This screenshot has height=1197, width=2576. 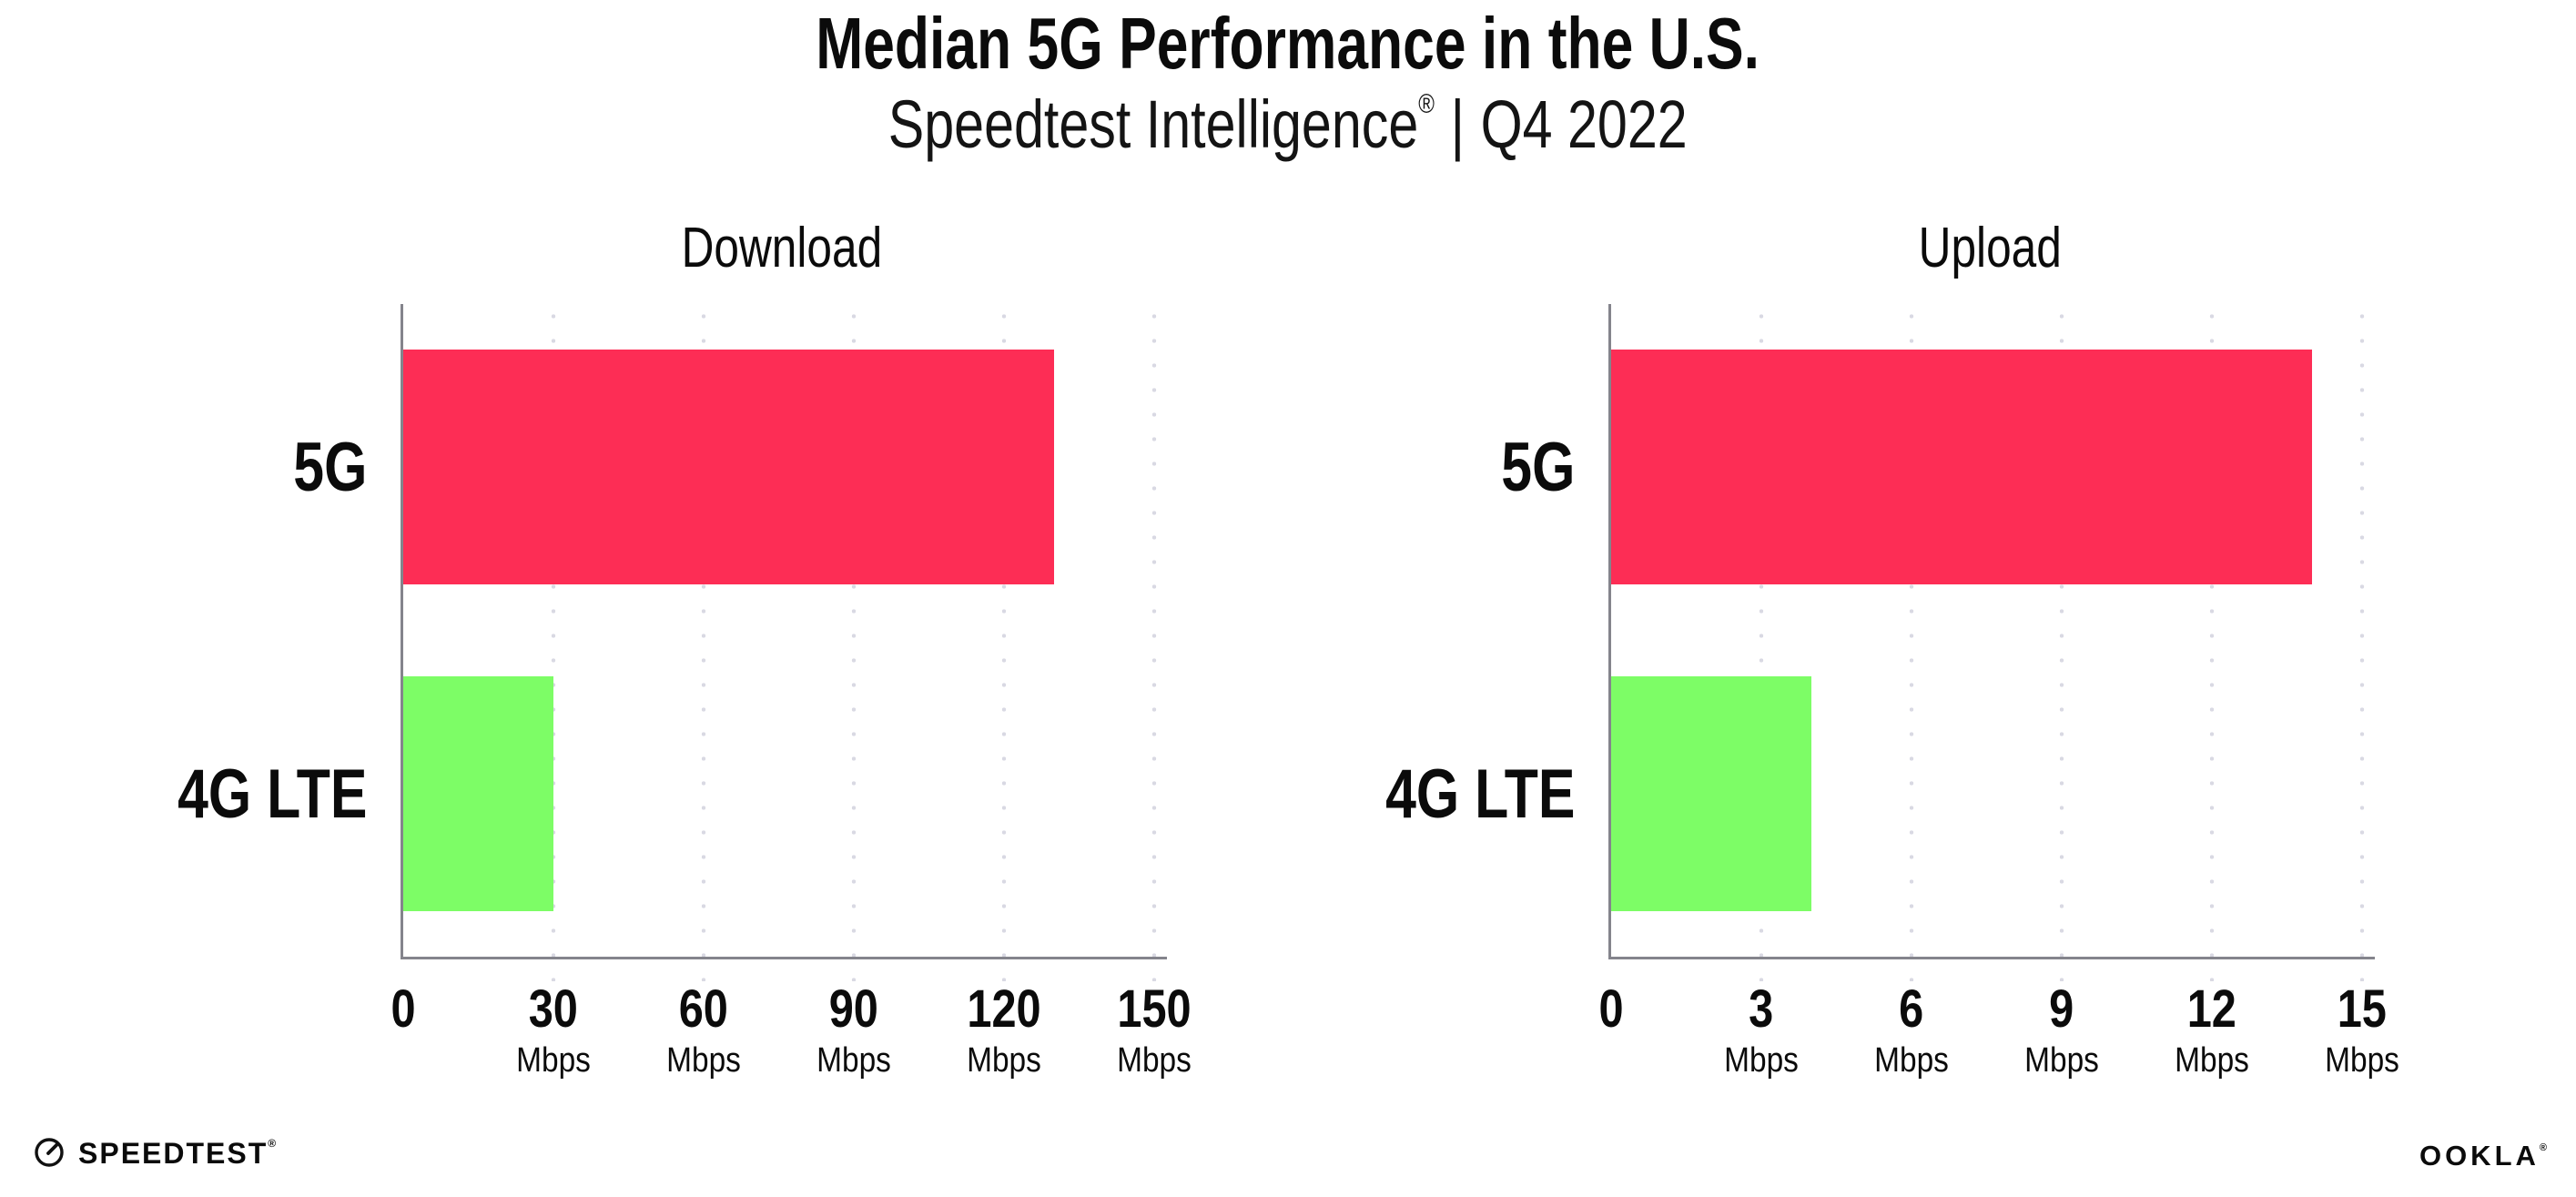 I want to click on ookla-logo: OOKLA®, so click(x=2483, y=1156).